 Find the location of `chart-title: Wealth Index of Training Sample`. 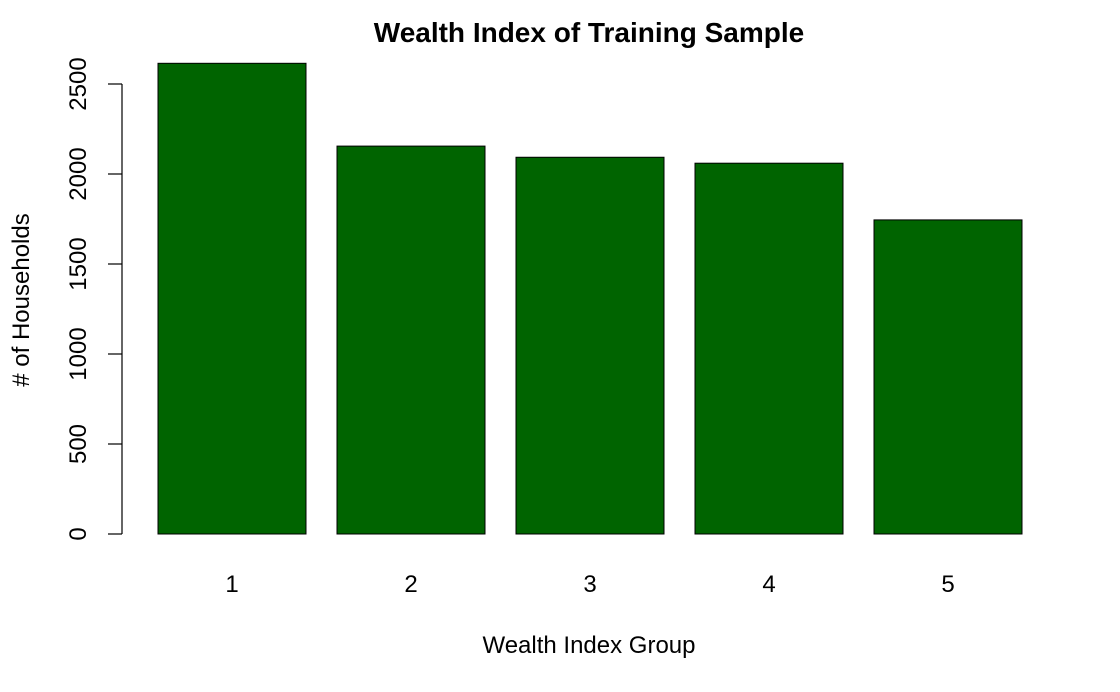

chart-title: Wealth Index of Training Sample is located at coordinates (589, 32).